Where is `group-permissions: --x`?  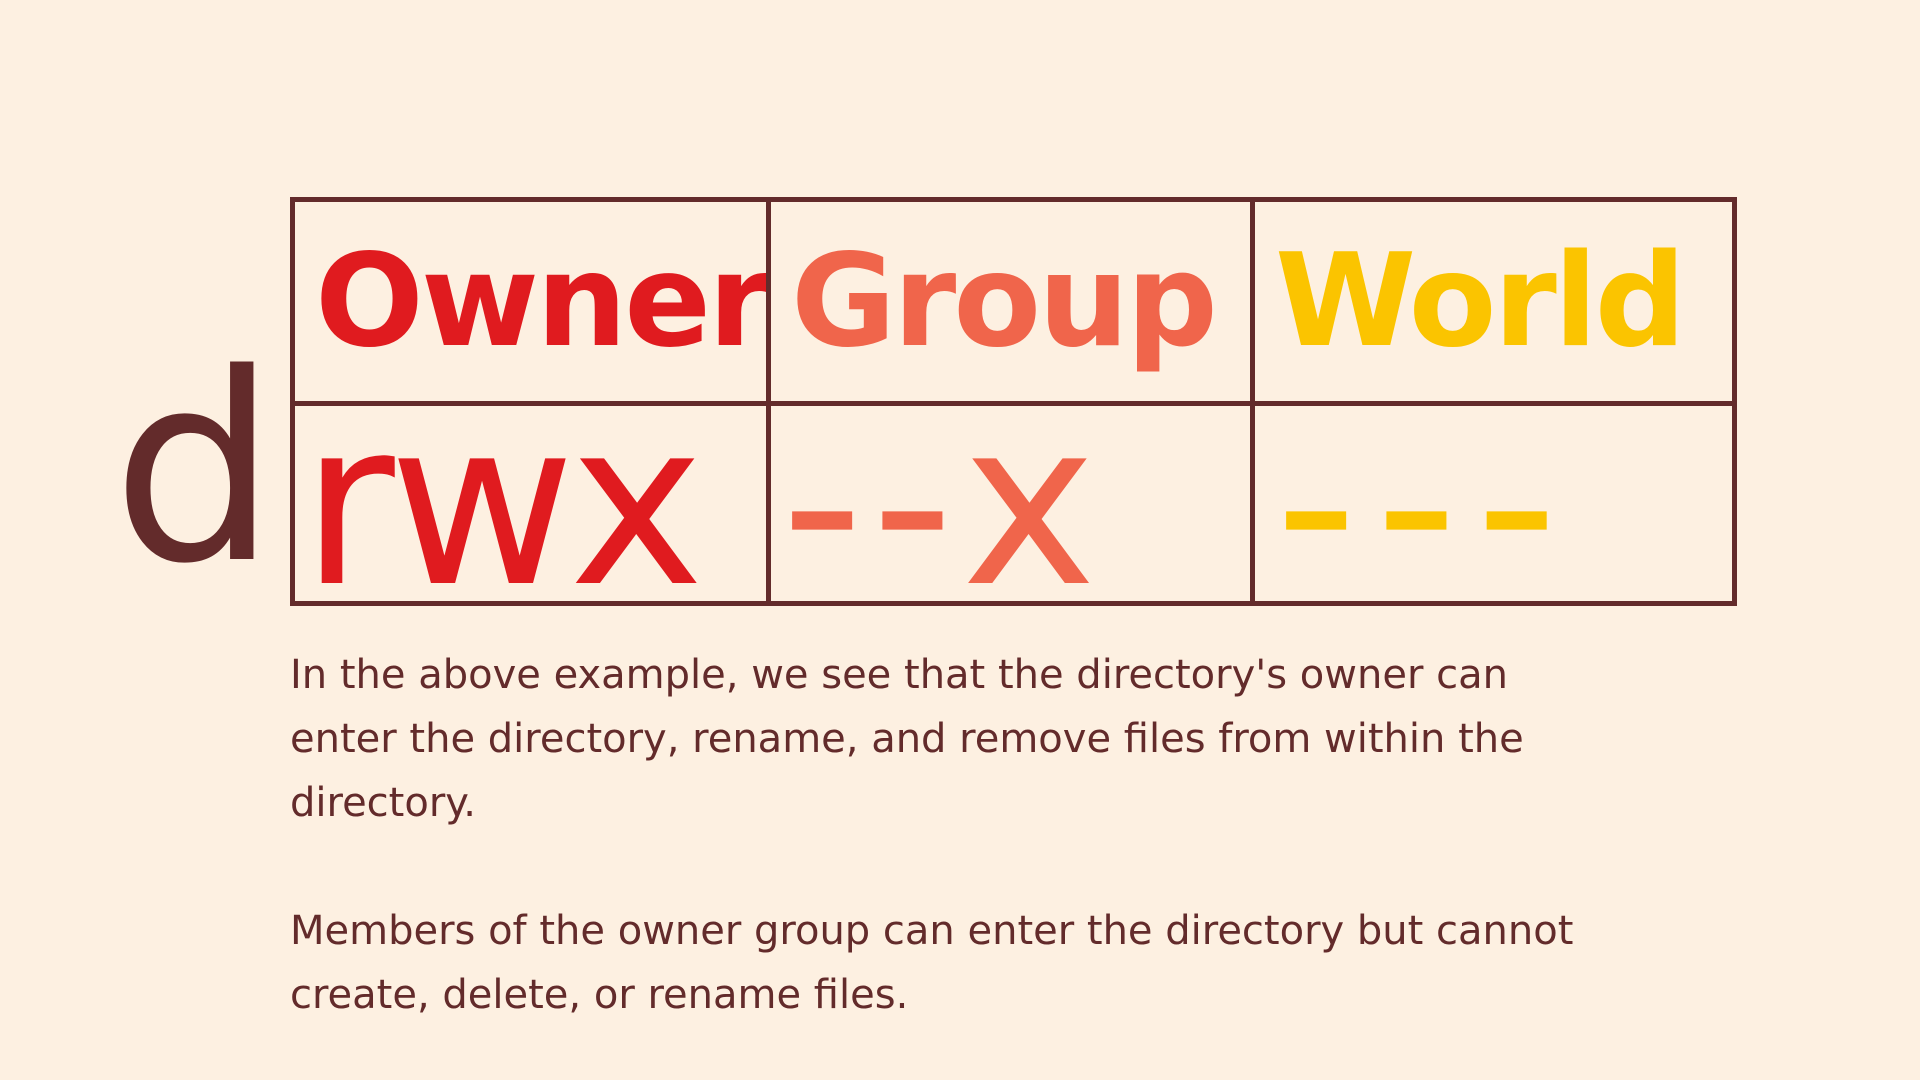
group-permissions: --x is located at coordinates (943, 503).